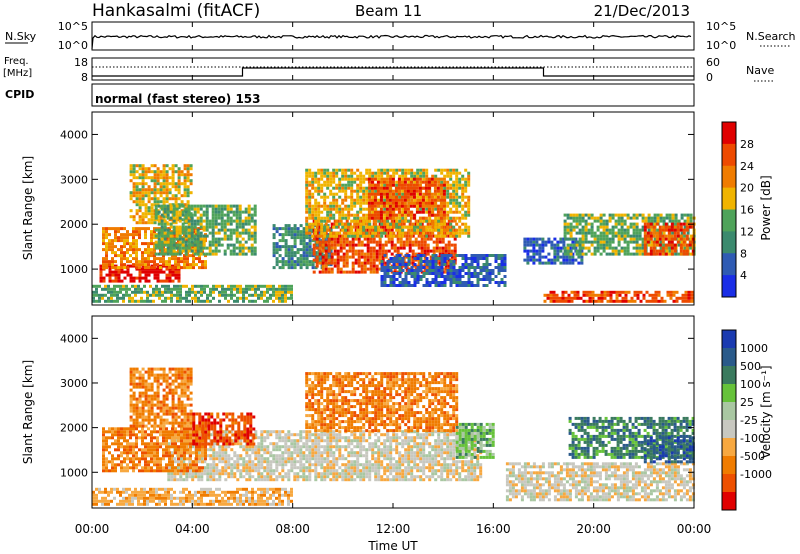 The image size is (800, 554). What do you see at coordinates (187, 474) in the screenshot?
I see `velocity-cell` at bounding box center [187, 474].